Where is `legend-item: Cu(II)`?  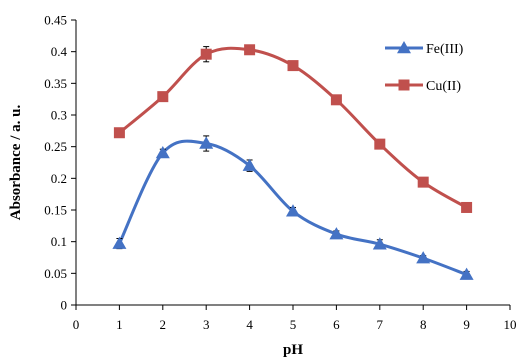 legend-item: Cu(II) is located at coordinates (423, 86).